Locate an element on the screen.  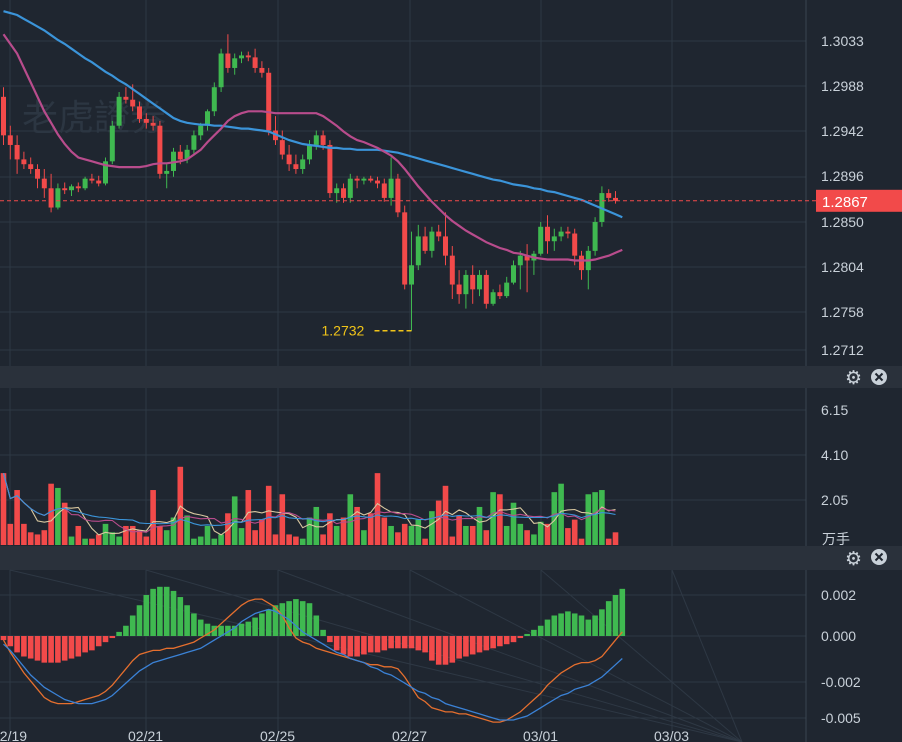
price-panel-settings-button: ⚙ is located at coordinates (853, 378).